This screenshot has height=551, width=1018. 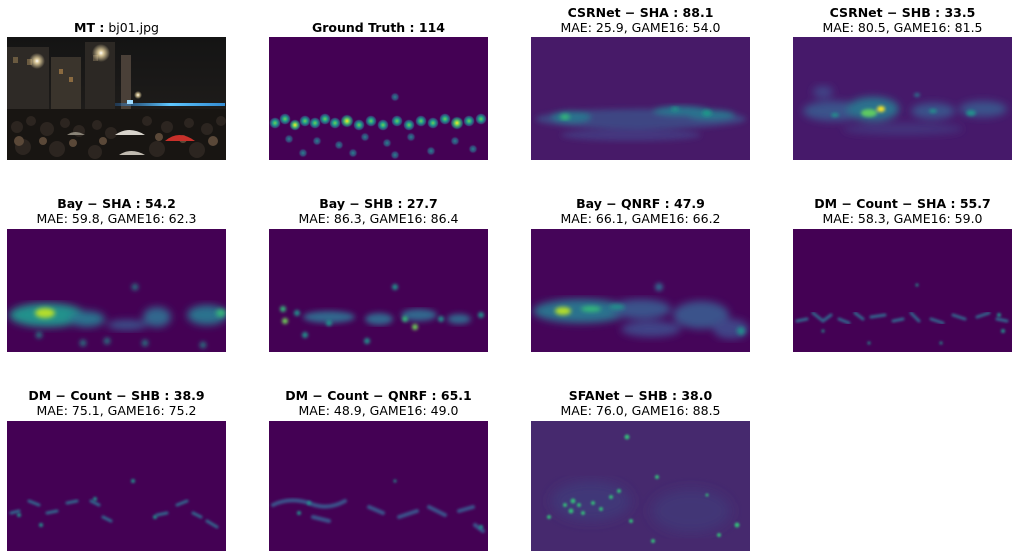 I want to click on title-label: Bay − SHB : 27.7, so click(x=378, y=203).